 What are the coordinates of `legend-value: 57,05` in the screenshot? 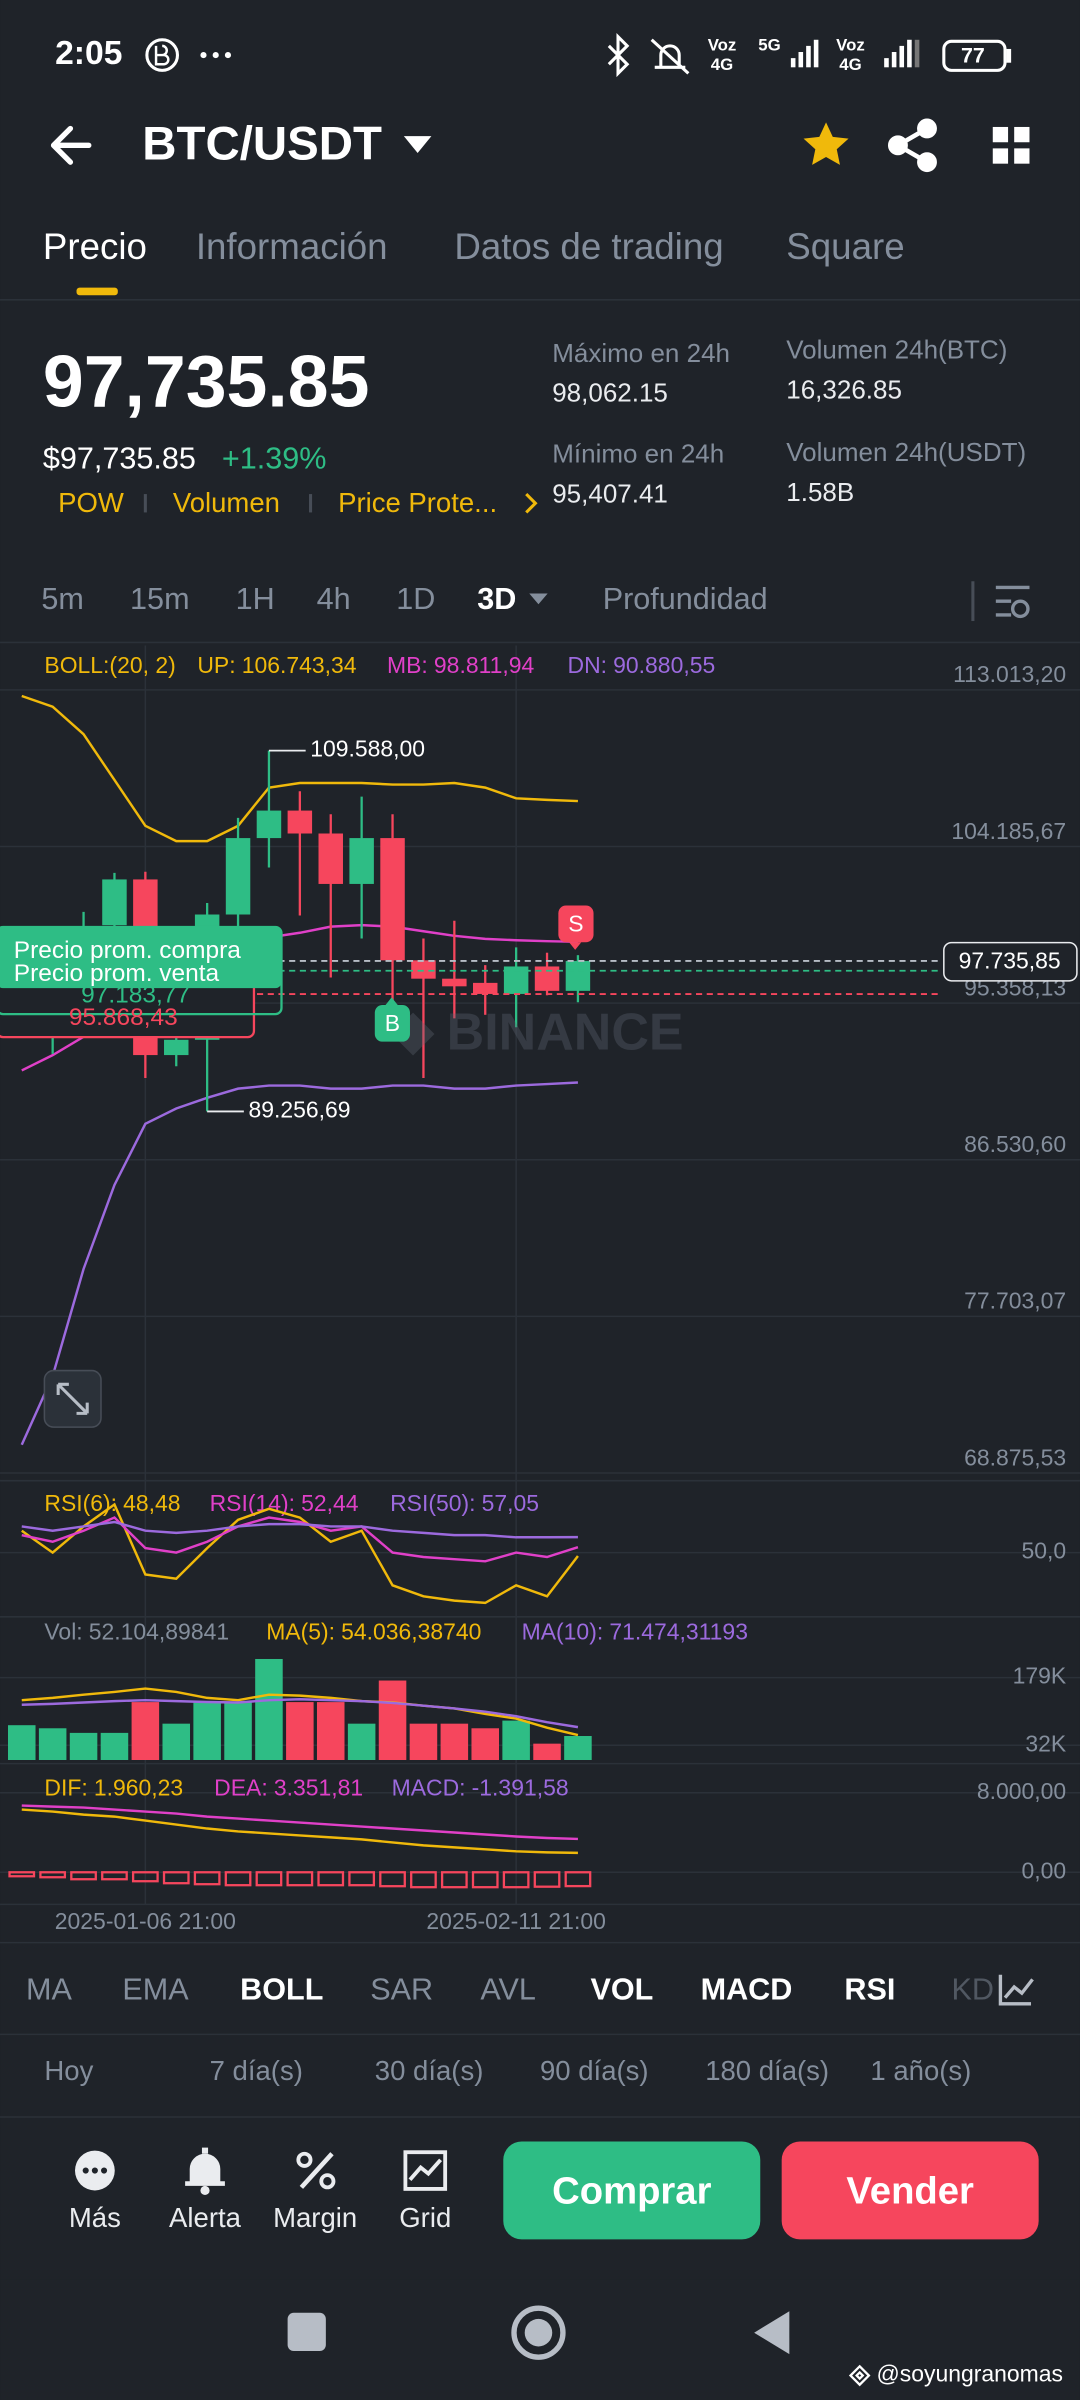 It's located at (510, 1503).